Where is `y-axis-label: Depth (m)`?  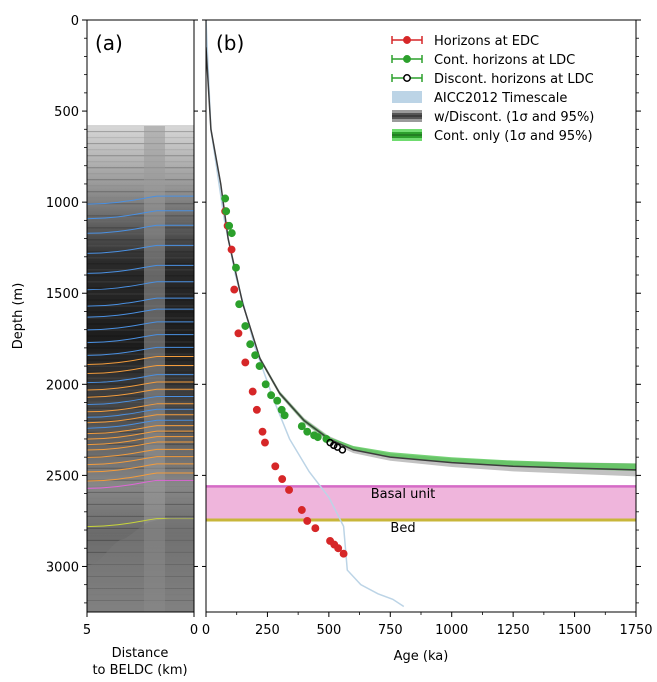
y-axis-label: Depth (m) is located at coordinates (18, 316).